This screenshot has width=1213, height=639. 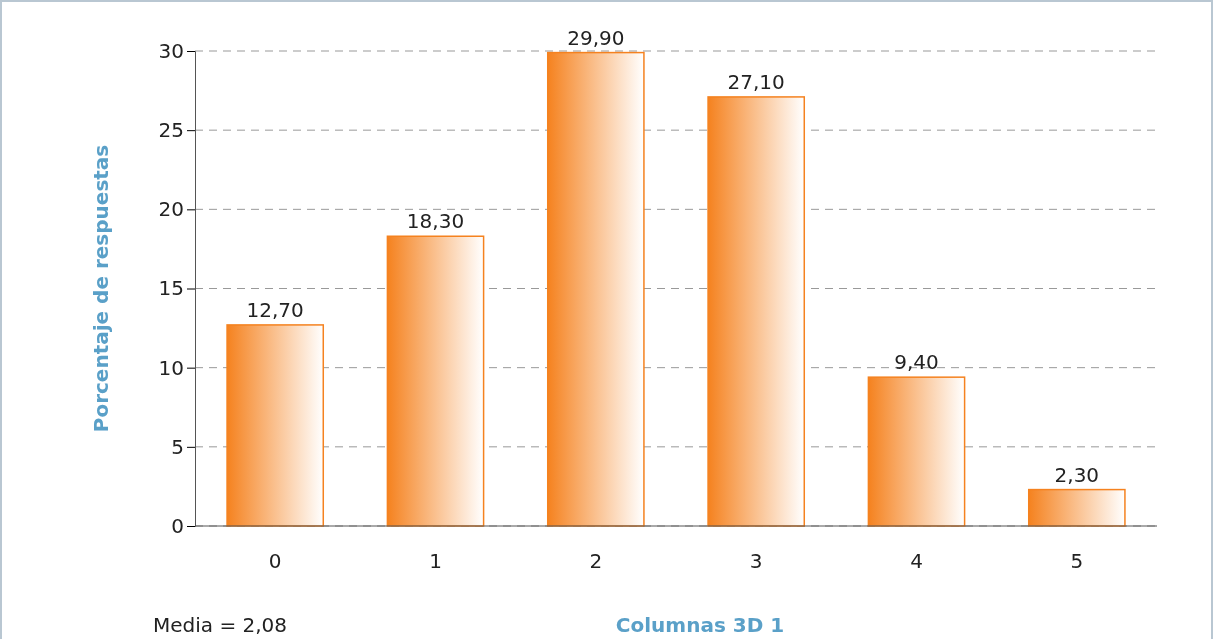 I want to click on y-tick-label: 25, so click(x=171, y=130).